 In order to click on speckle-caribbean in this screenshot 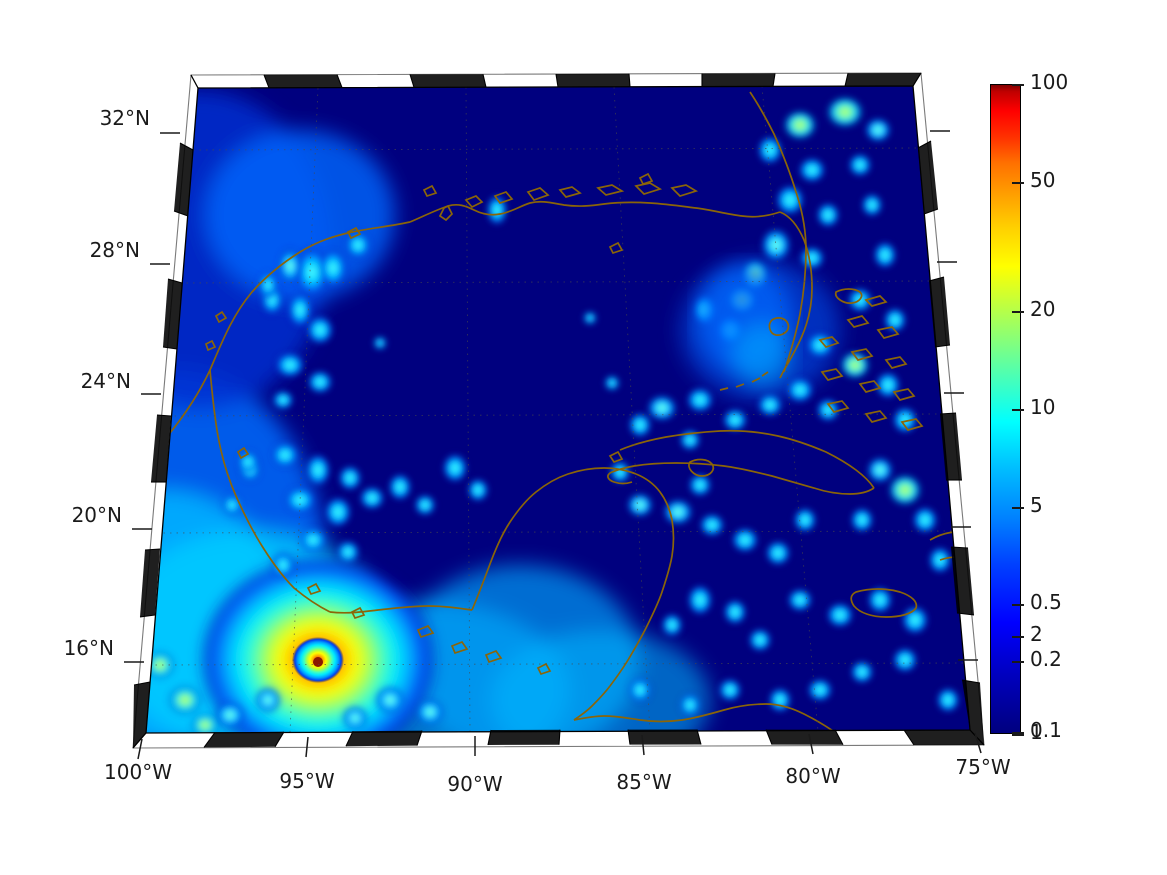, I will do `click(784, 586)`.